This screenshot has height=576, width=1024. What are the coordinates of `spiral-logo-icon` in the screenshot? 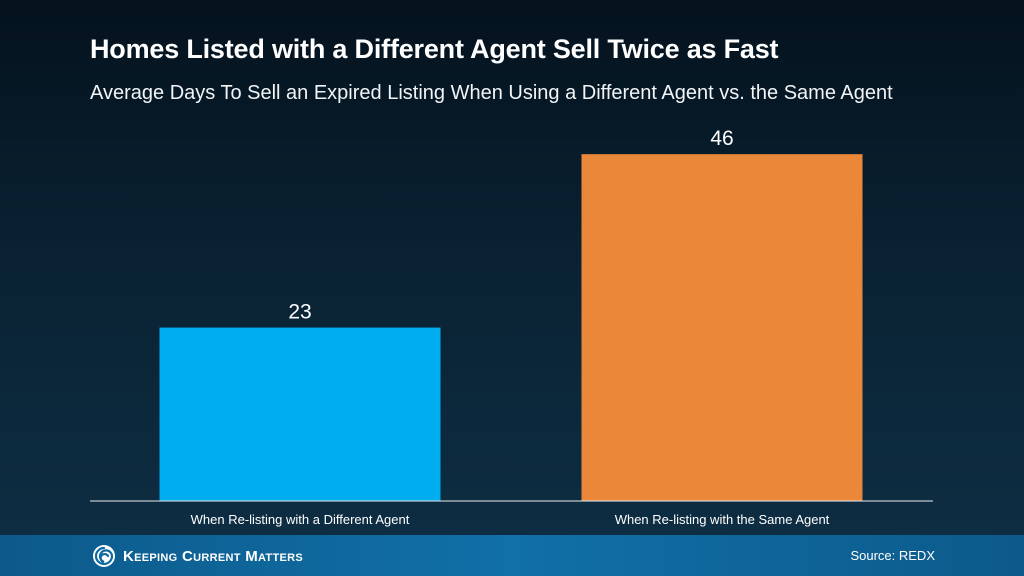 It's located at (104, 556).